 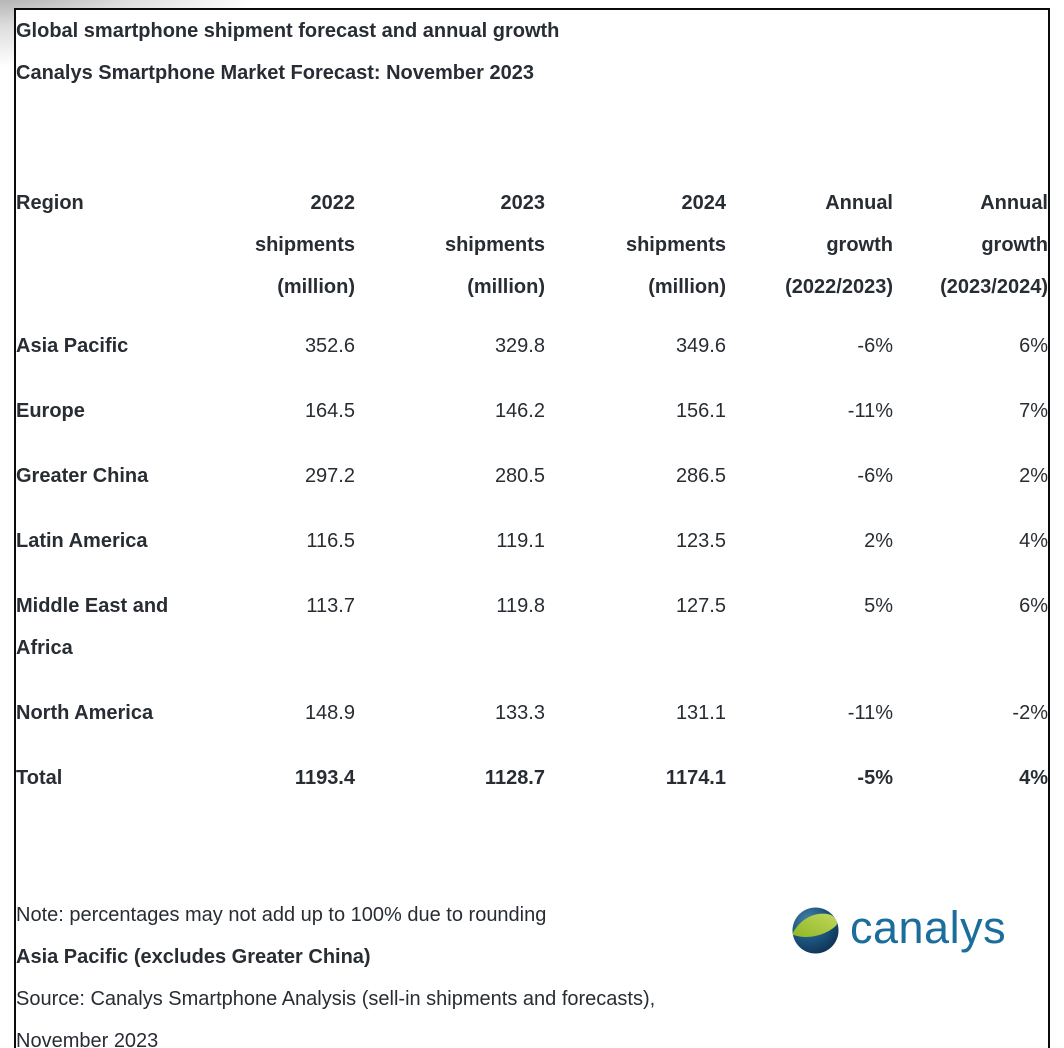 I want to click on total-label-cell: Total, so click(x=39, y=778).